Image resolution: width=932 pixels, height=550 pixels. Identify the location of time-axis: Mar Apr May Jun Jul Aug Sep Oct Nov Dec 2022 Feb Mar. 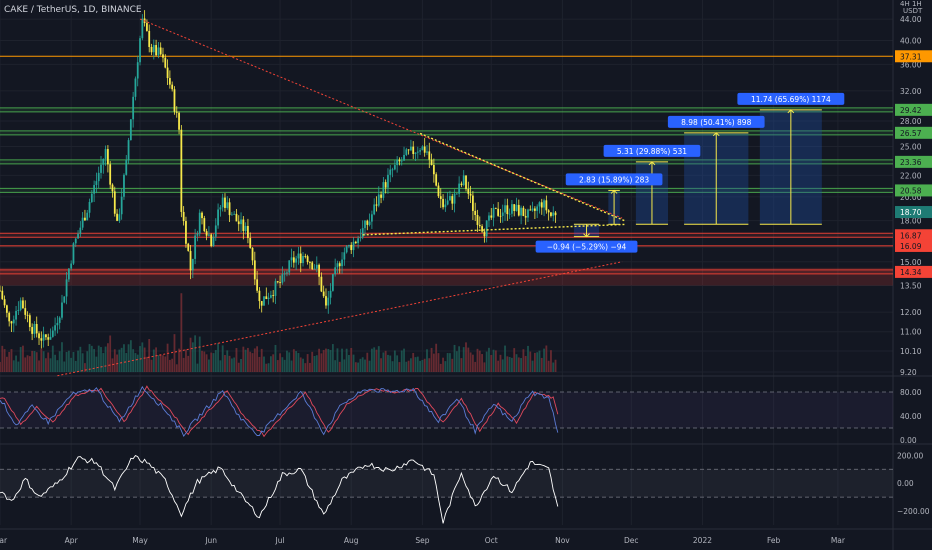
(423, 540).